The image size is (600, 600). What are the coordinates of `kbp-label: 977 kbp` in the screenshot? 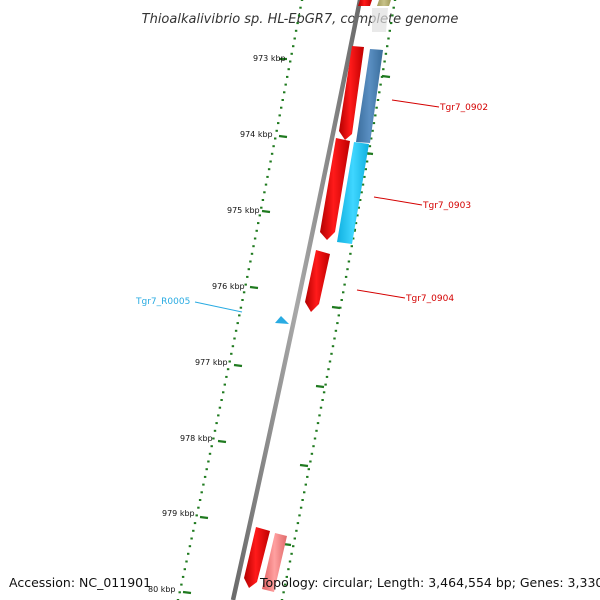 It's located at (211, 362).